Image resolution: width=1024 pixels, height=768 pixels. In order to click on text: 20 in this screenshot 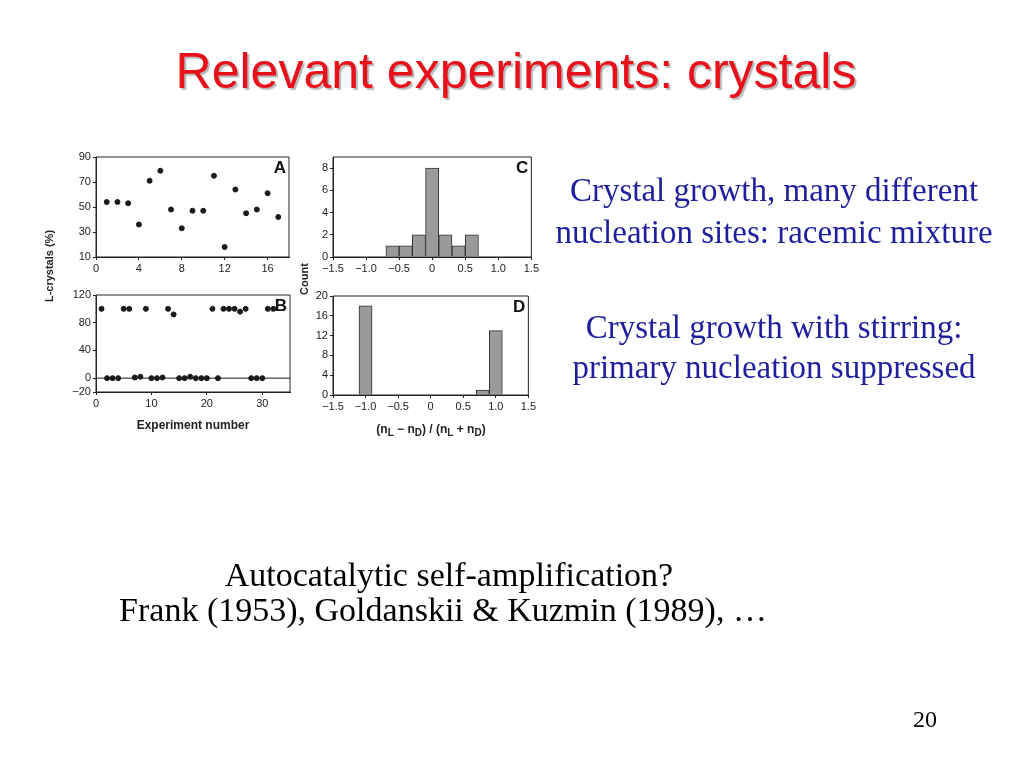, I will do `click(925, 719)`.